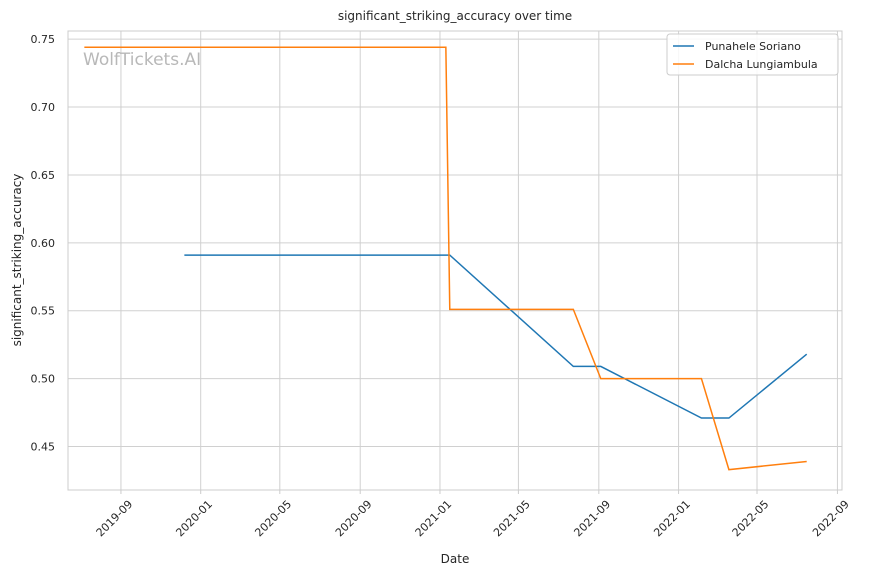  I want to click on legend-label-dalcha-lungiambula: Dalcha Lungiambula, so click(761, 64).